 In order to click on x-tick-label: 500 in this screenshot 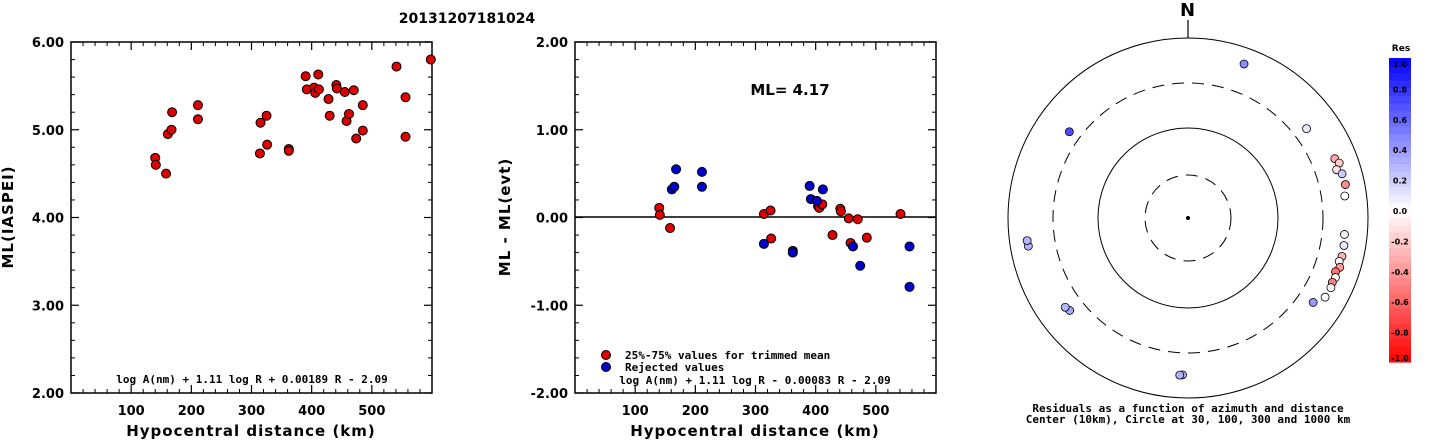, I will do `click(875, 411)`.